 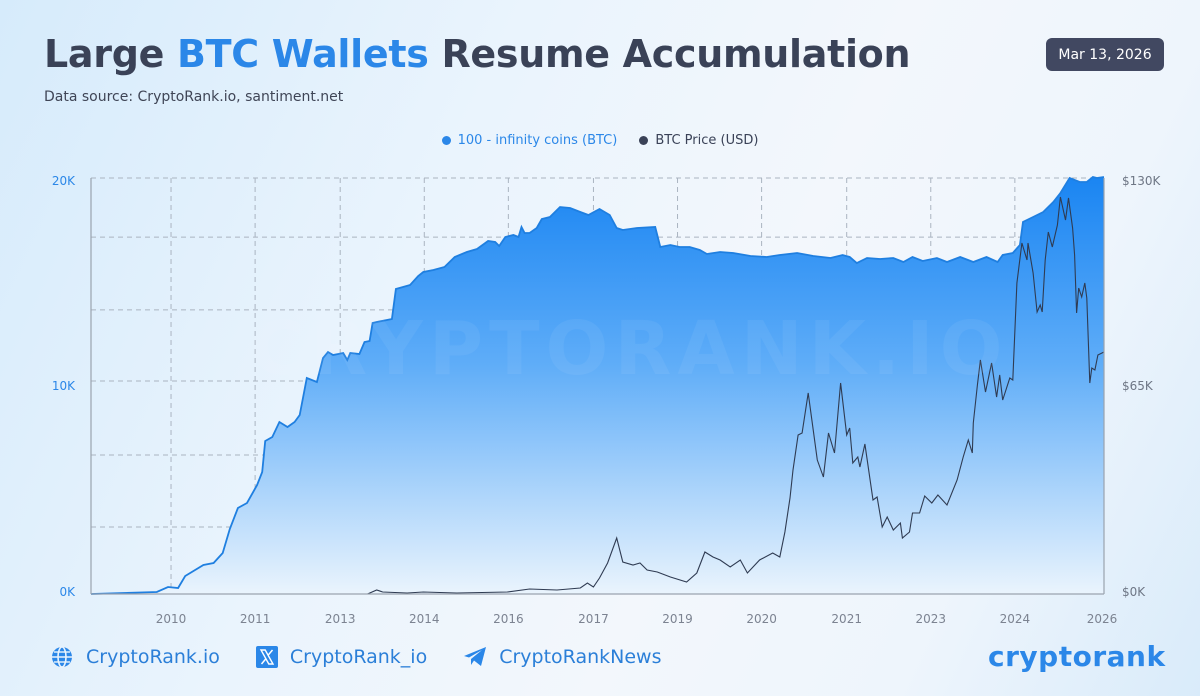 I want to click on footer-website-label: CryptoRank.io, so click(x=153, y=657).